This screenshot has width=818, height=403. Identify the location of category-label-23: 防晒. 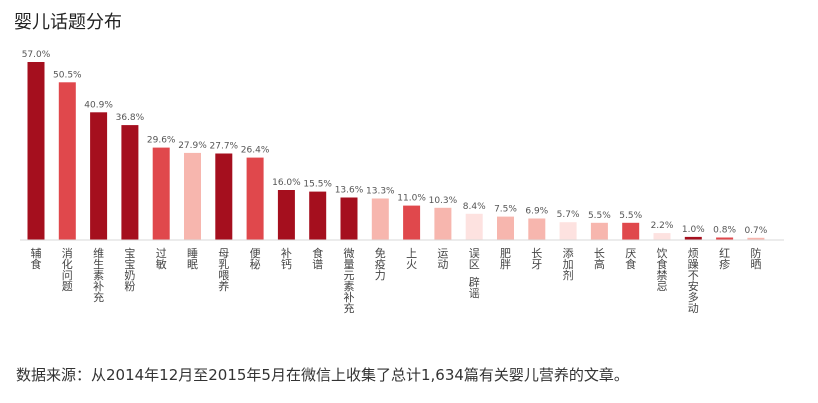
(755, 258).